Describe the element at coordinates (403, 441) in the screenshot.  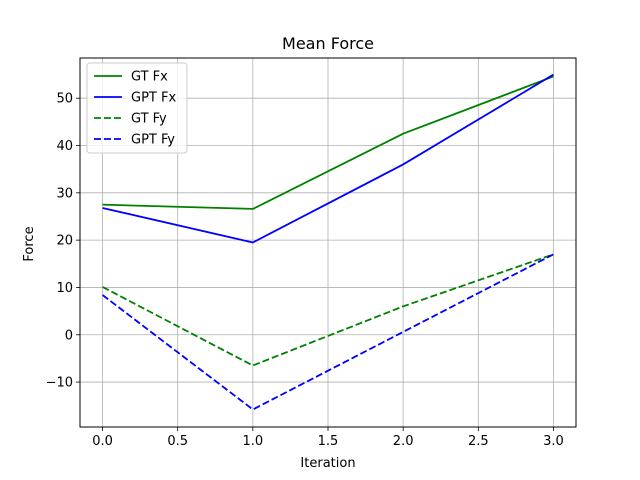
I see `x-tick-label: 2.0` at that location.